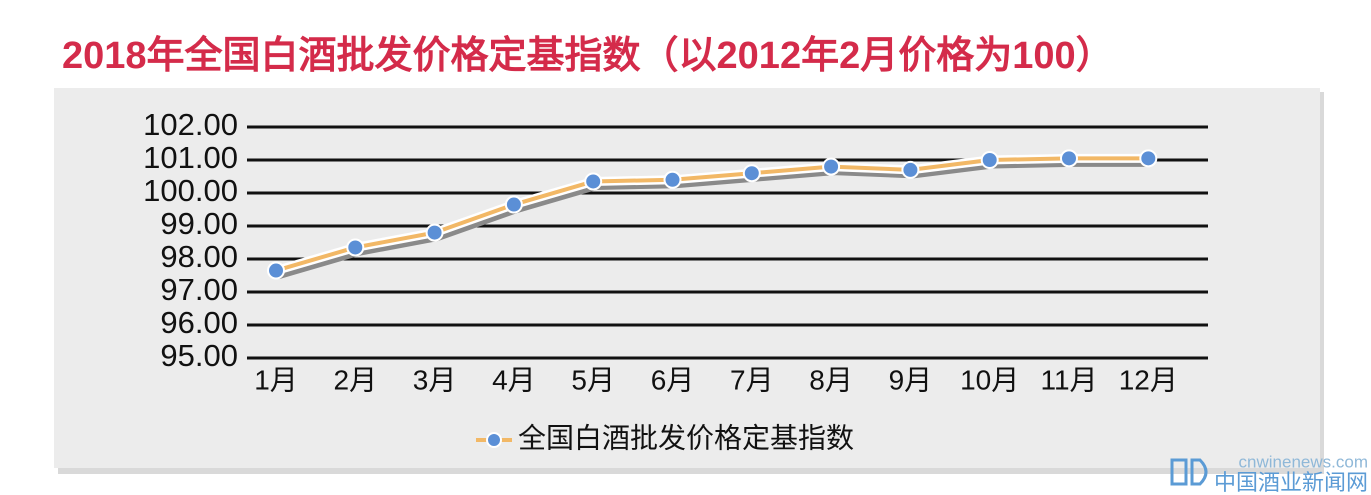  What do you see at coordinates (831, 379) in the screenshot?
I see `x-tick-label: 8月` at bounding box center [831, 379].